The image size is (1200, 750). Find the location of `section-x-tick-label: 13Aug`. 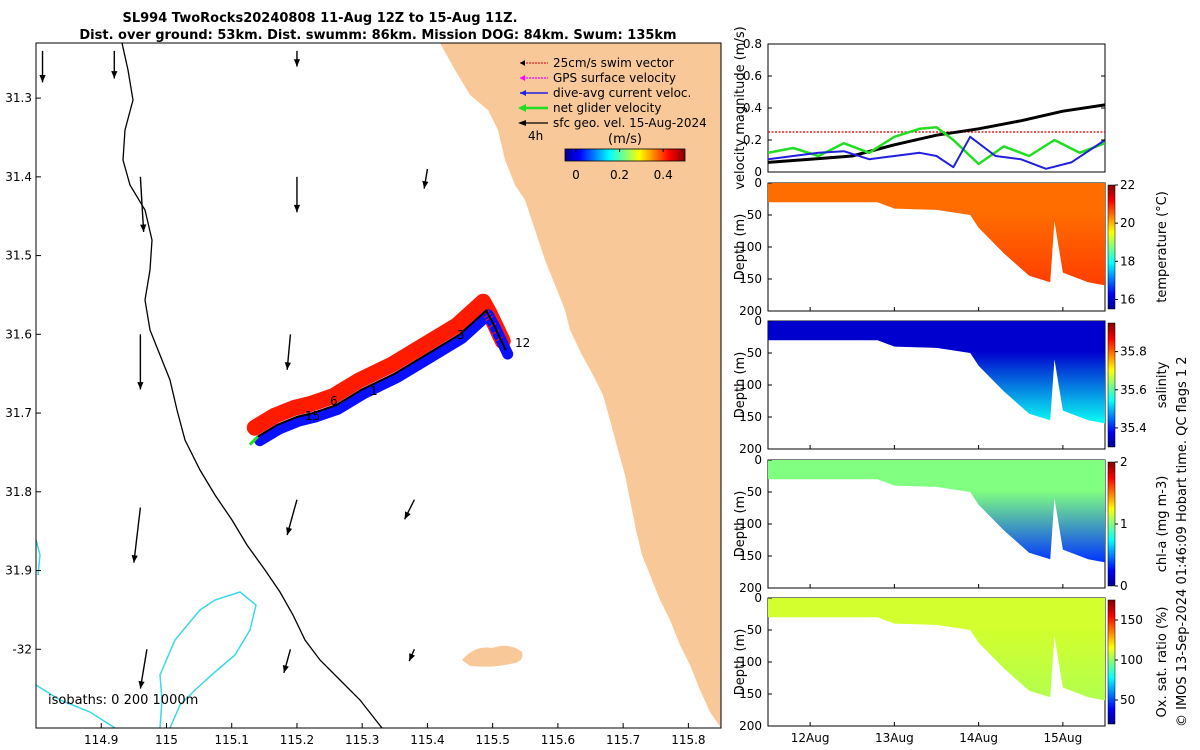

section-x-tick-label: 13Aug is located at coordinates (894, 738).